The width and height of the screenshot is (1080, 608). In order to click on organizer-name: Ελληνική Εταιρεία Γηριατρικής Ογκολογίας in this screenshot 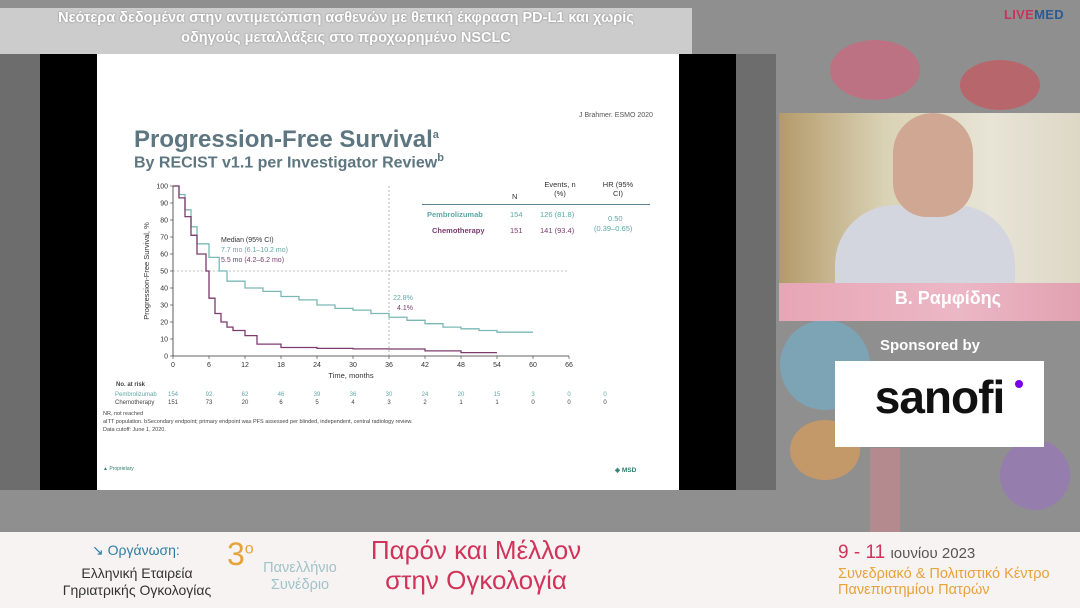, I will do `click(137, 582)`.